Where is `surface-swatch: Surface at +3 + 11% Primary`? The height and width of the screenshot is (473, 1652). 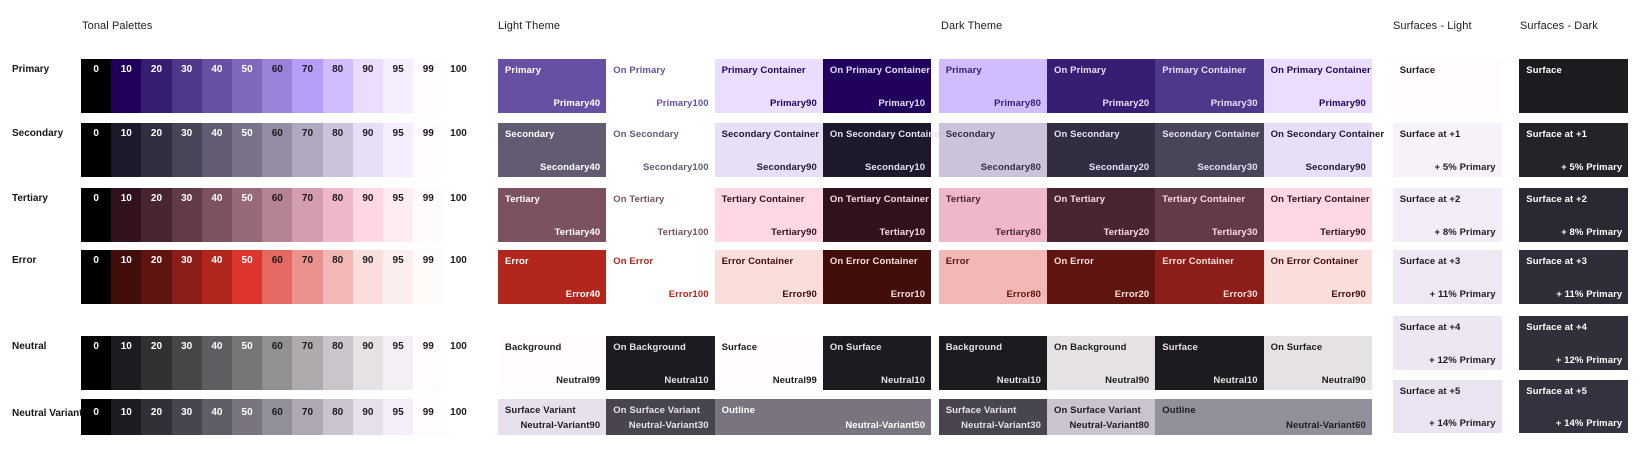 surface-swatch: Surface at +3 + 11% Primary is located at coordinates (1447, 277).